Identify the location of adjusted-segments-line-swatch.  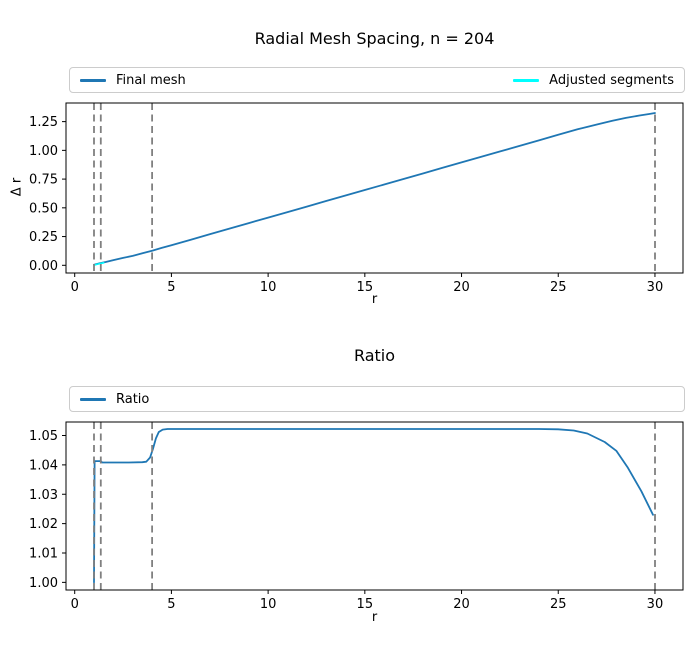
(526, 80).